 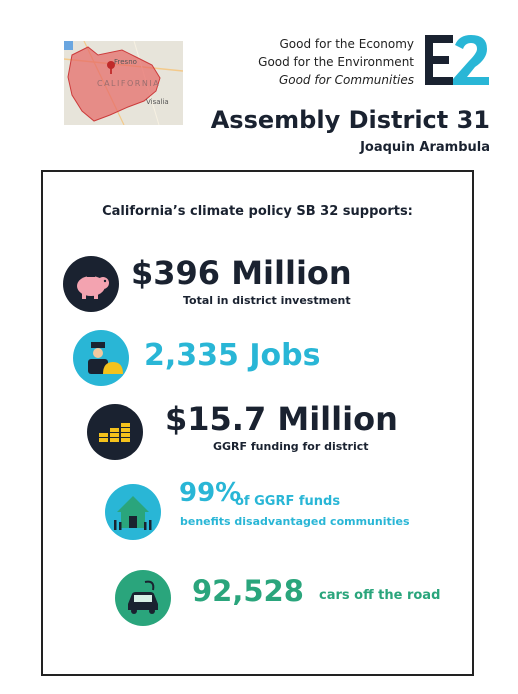 I want to click on community-house-icon, so click(x=133, y=512).